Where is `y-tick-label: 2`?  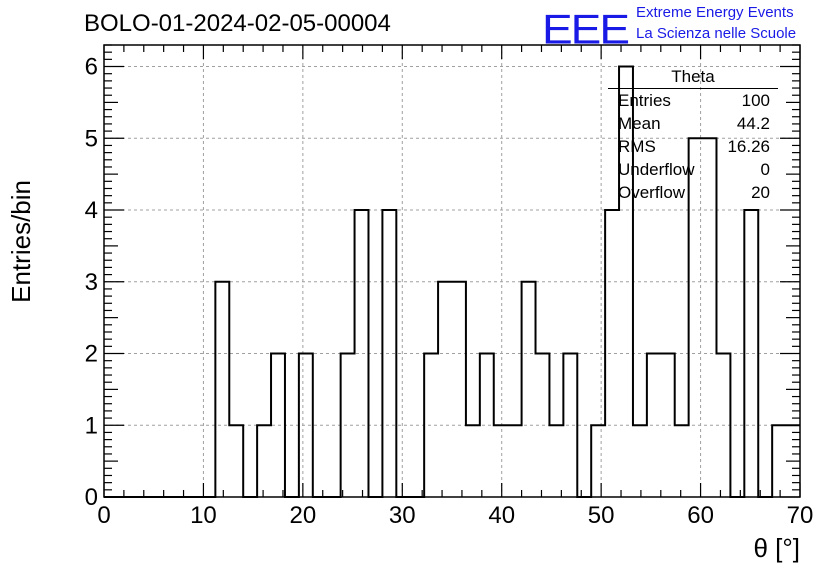 y-tick-label: 2 is located at coordinates (91, 354).